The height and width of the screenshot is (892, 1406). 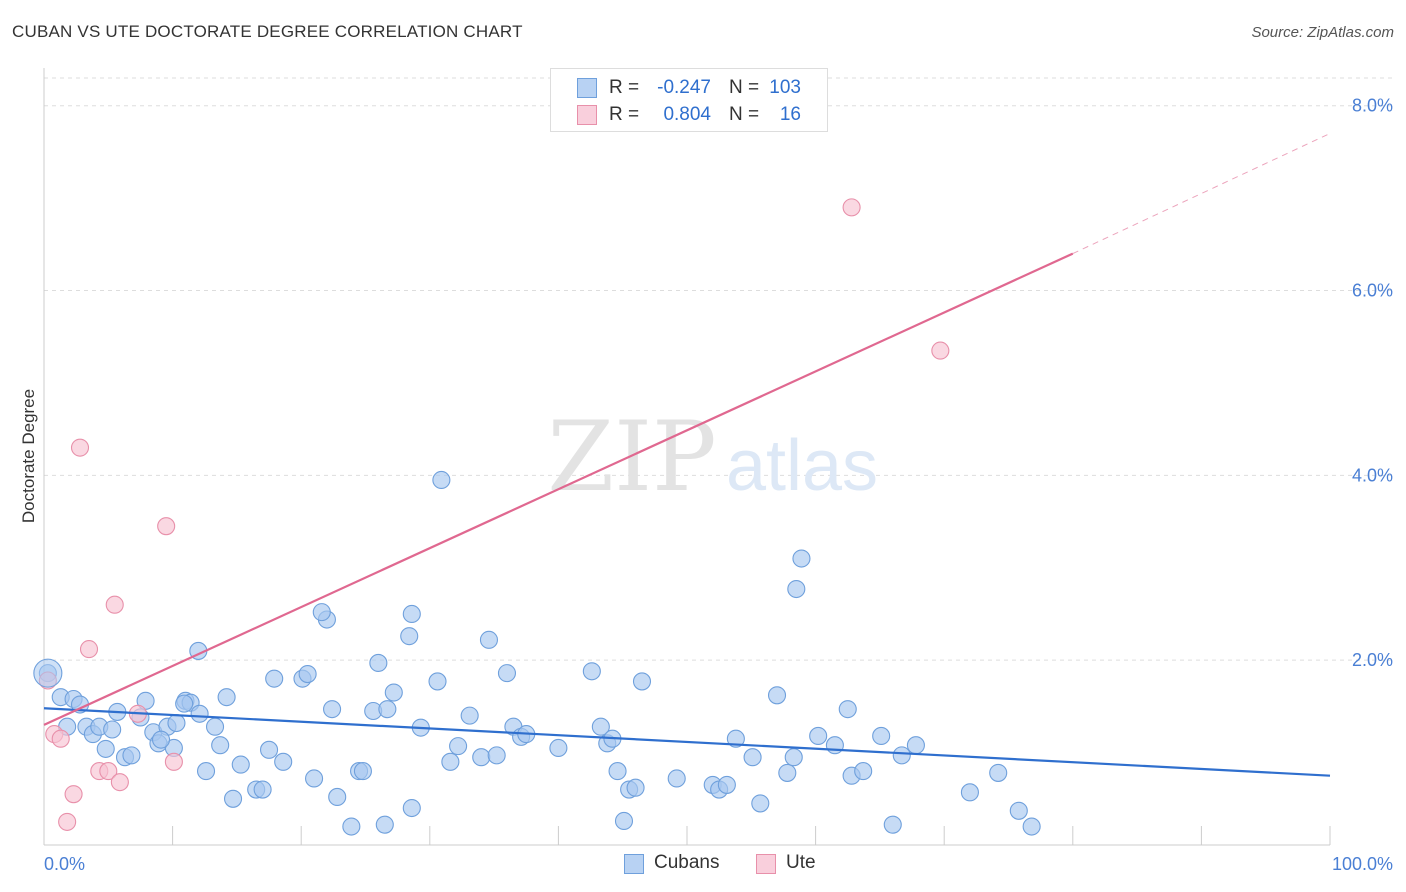 I want to click on r-value: 0.804, so click(x=687, y=114).